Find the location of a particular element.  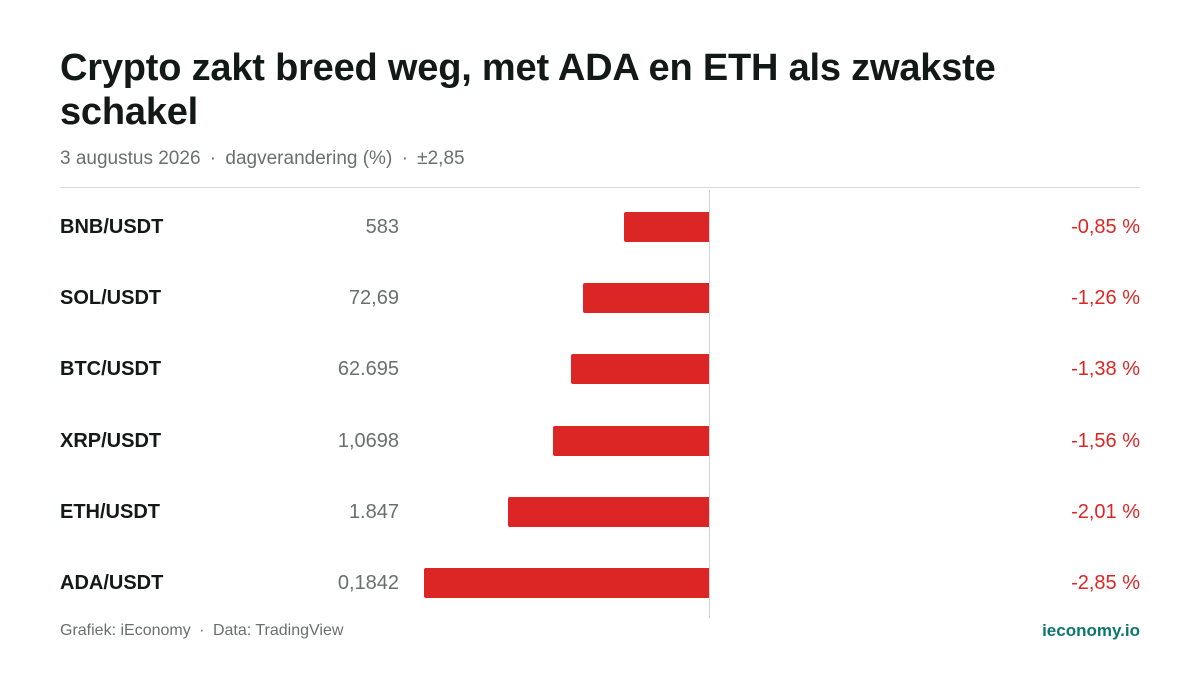

price-value: 1.847 is located at coordinates (373, 512).